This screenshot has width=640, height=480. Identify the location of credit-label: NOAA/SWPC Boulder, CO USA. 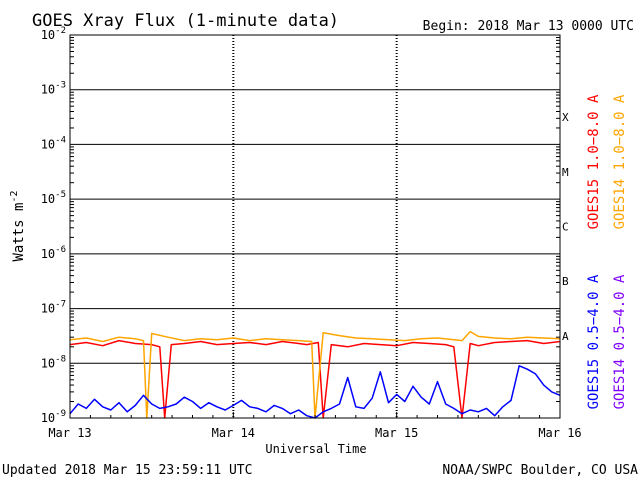
(540, 470).